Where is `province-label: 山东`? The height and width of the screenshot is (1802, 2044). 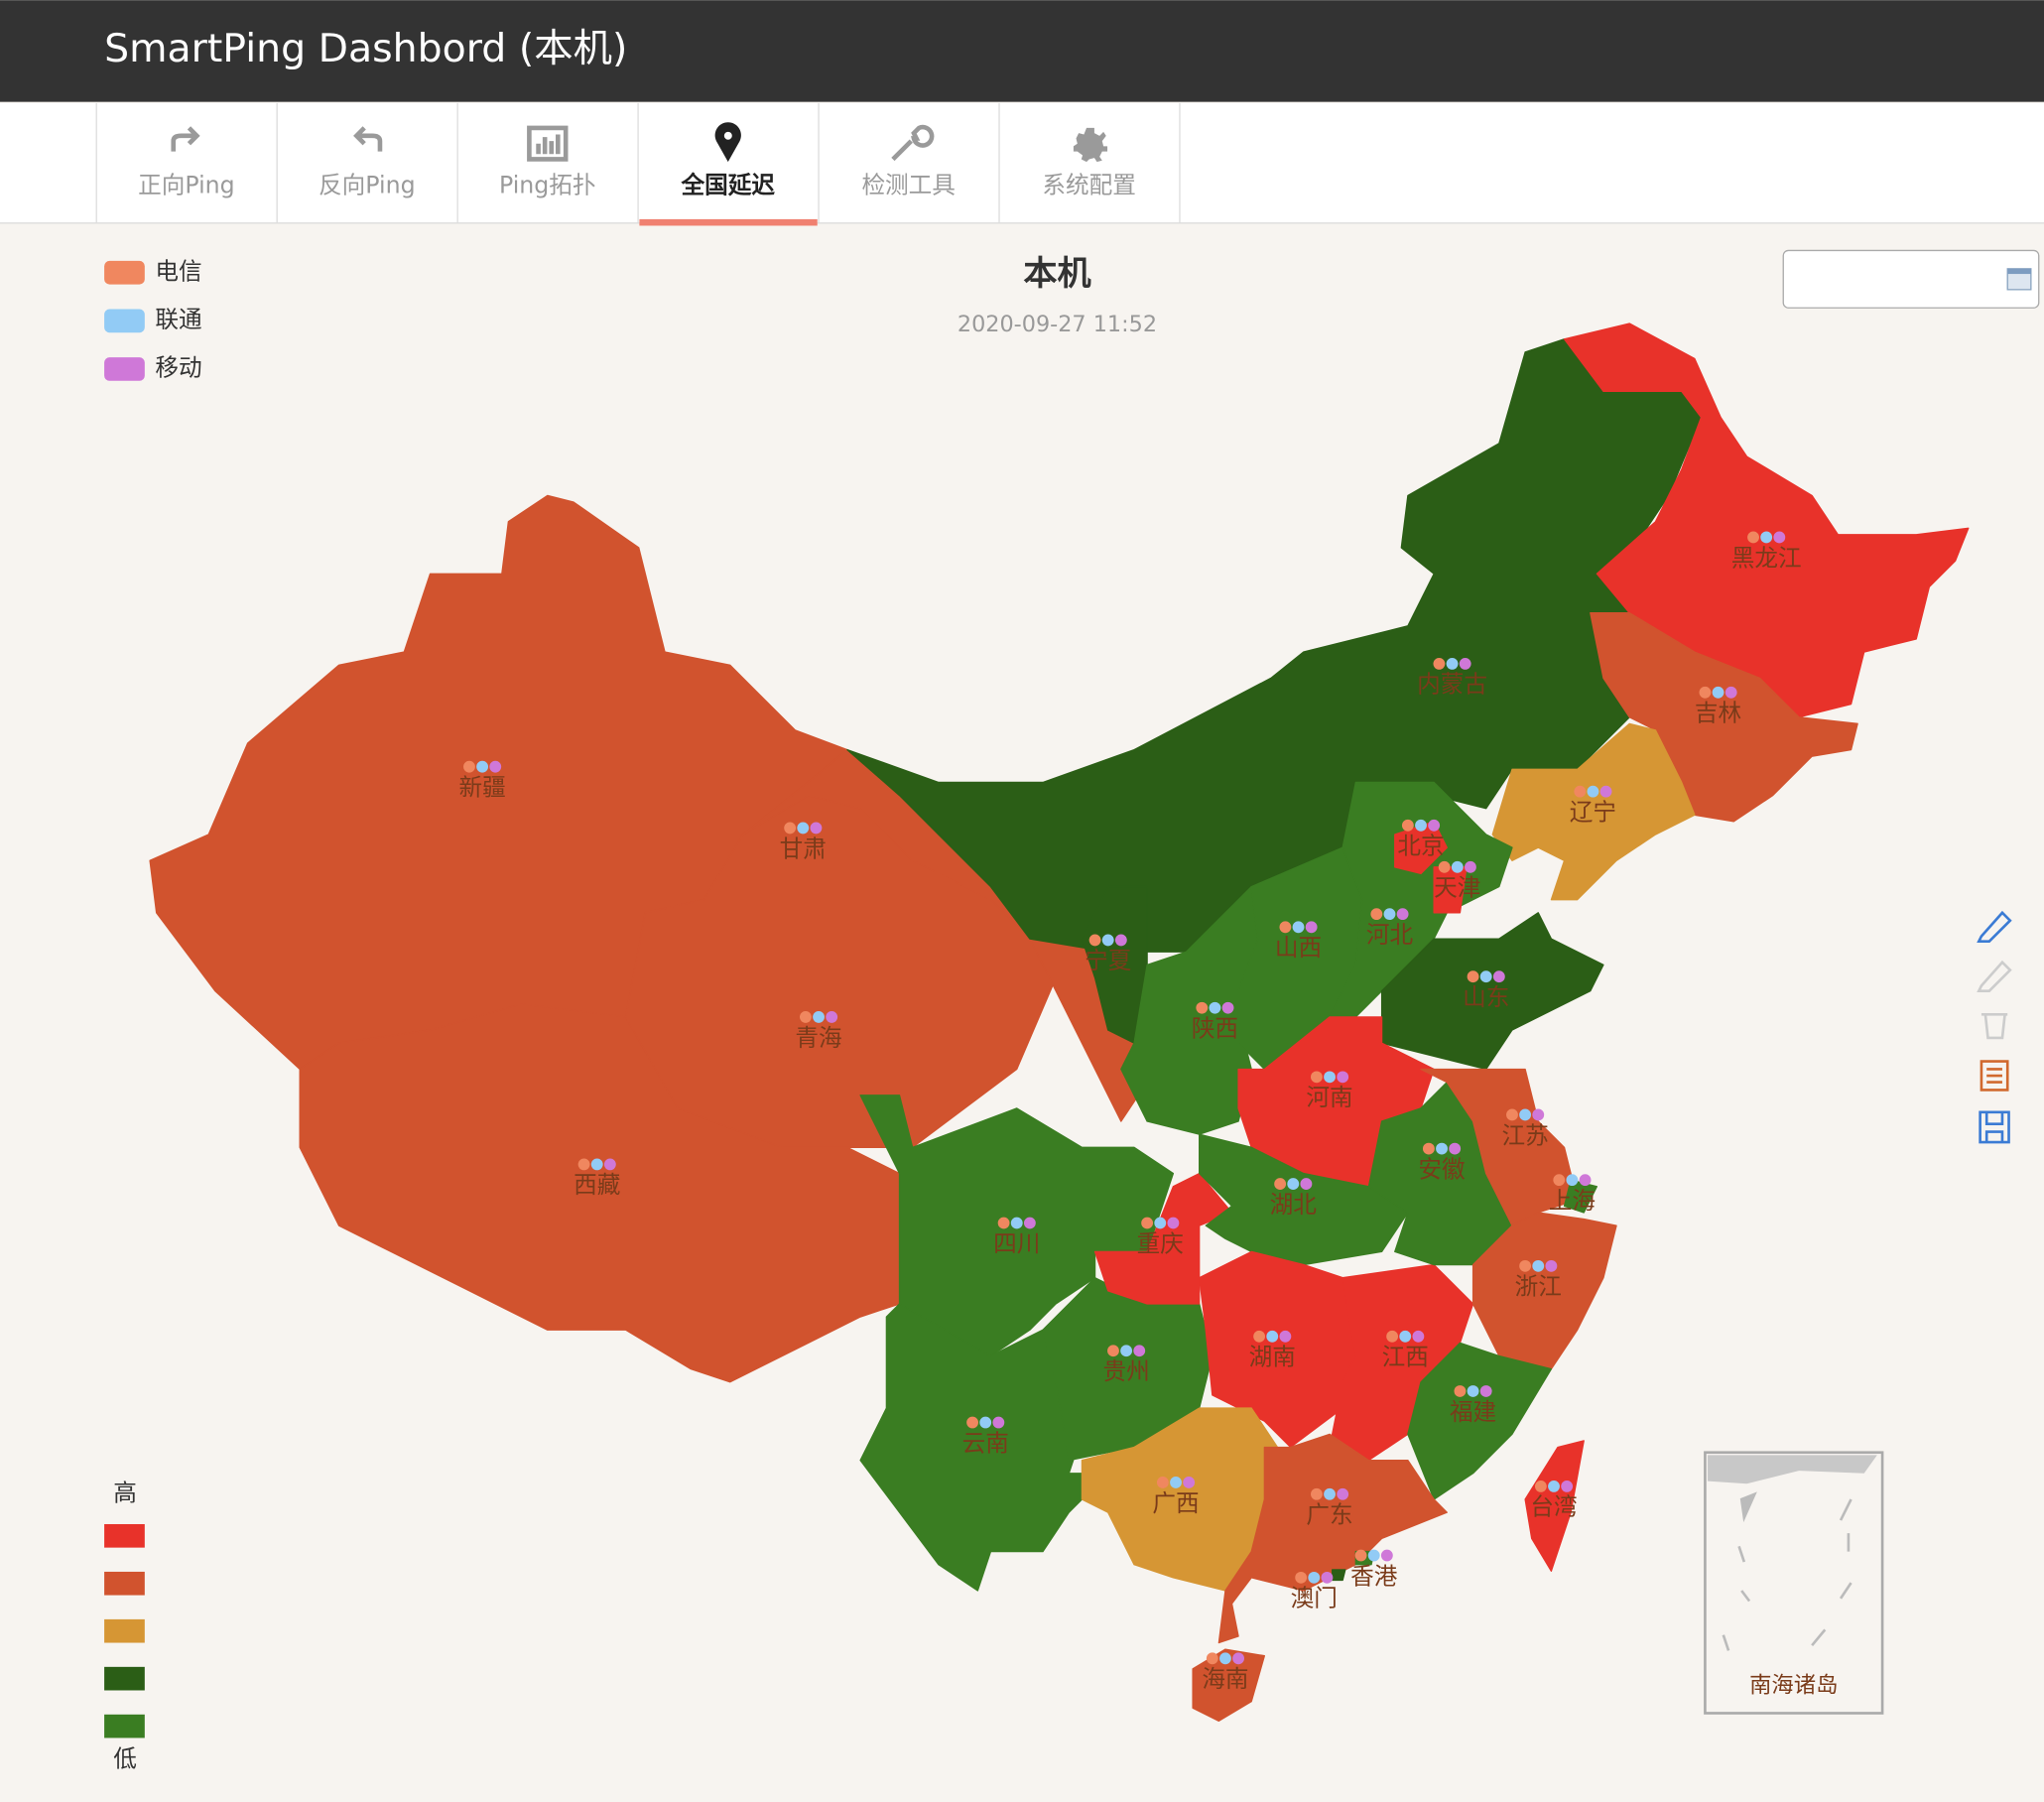
province-label: 山东 is located at coordinates (1486, 997).